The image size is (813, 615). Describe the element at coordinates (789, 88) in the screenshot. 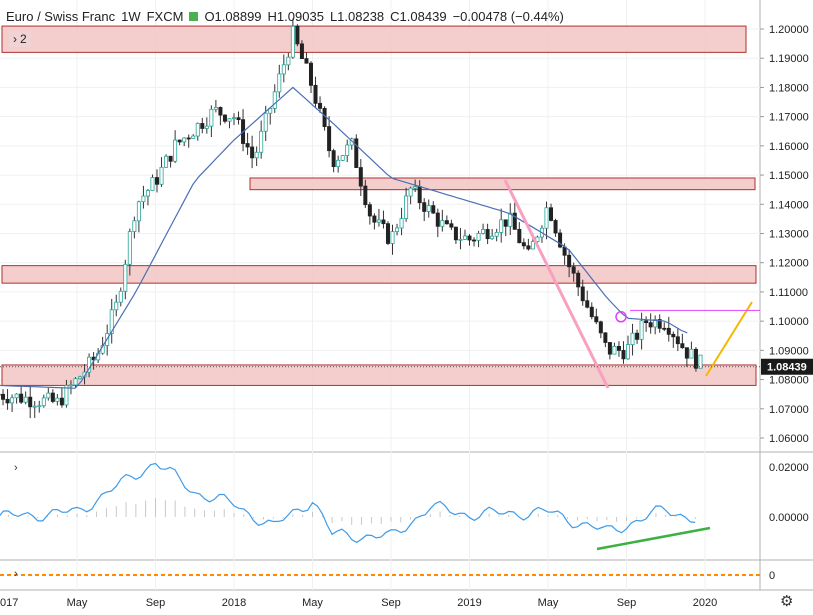

I see `price-tick-label: 1.18000` at that location.